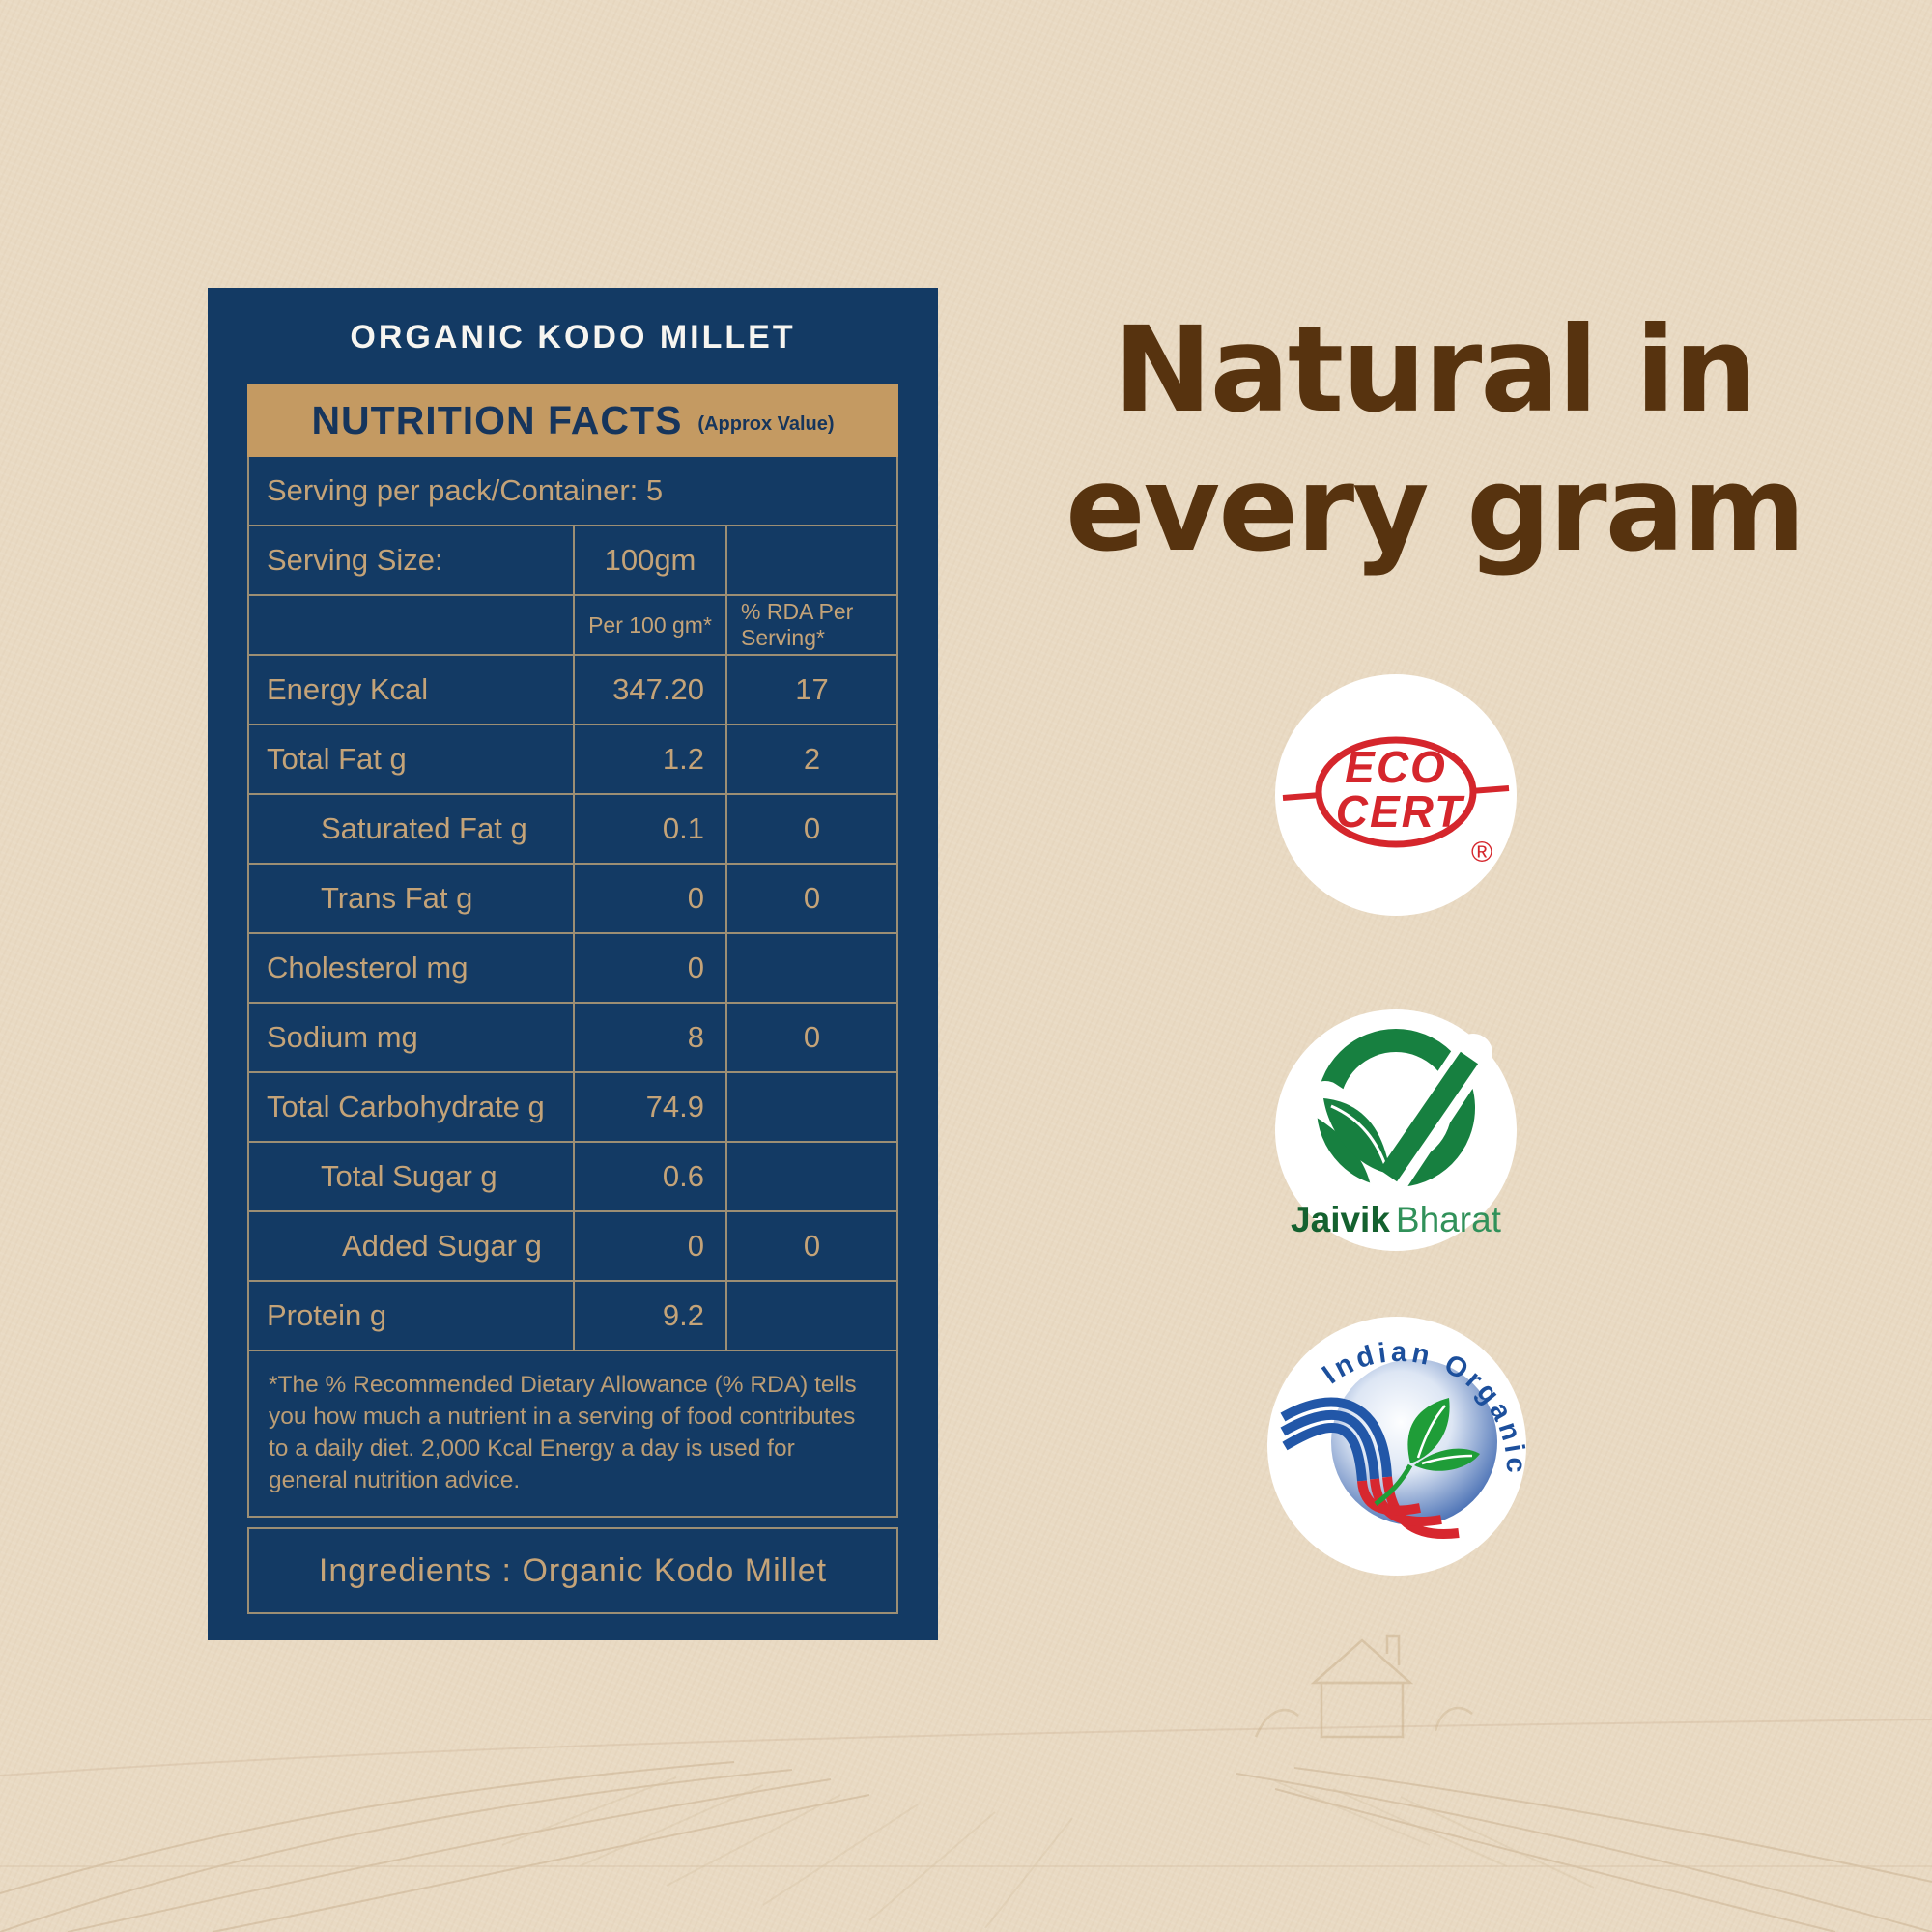  Describe the element at coordinates (572, 1245) in the screenshot. I see `table-row: Added Sugar g 0 0` at that location.